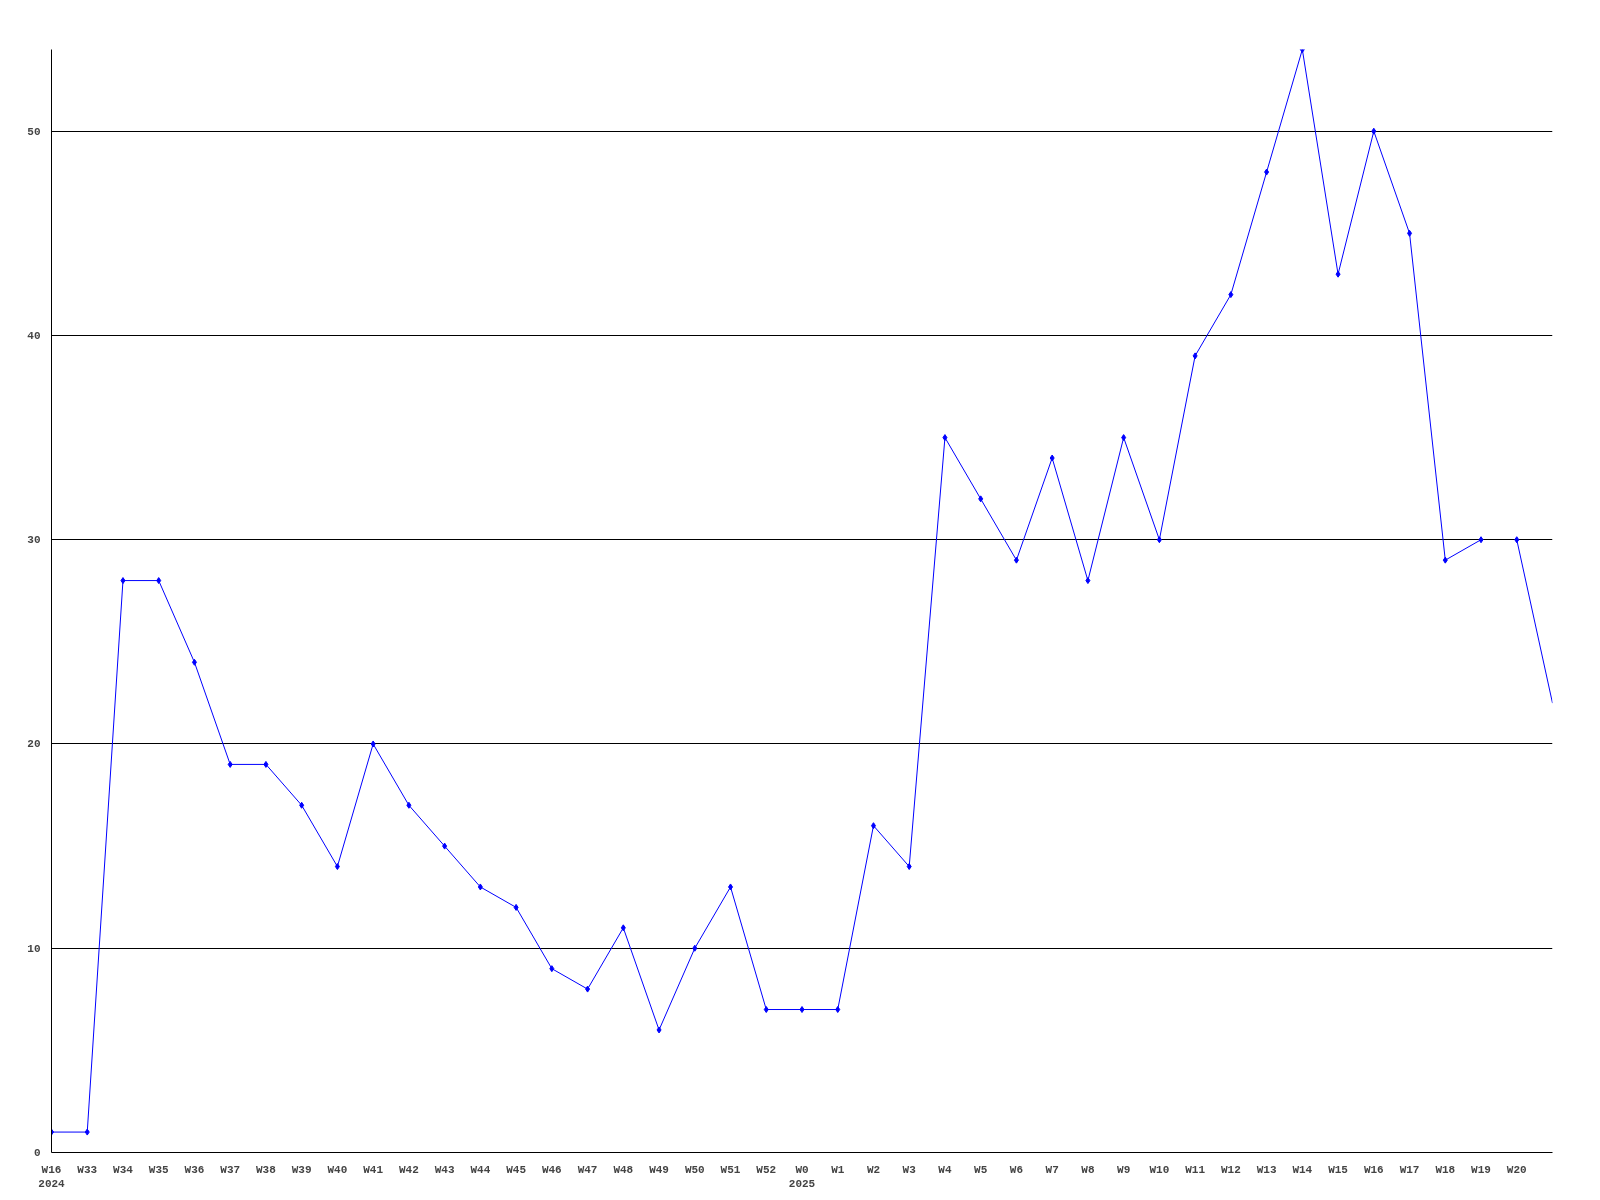 This screenshot has height=1200, width=1600. Describe the element at coordinates (981, 1169) in the screenshot. I see `x-tick-label: W5` at that location.